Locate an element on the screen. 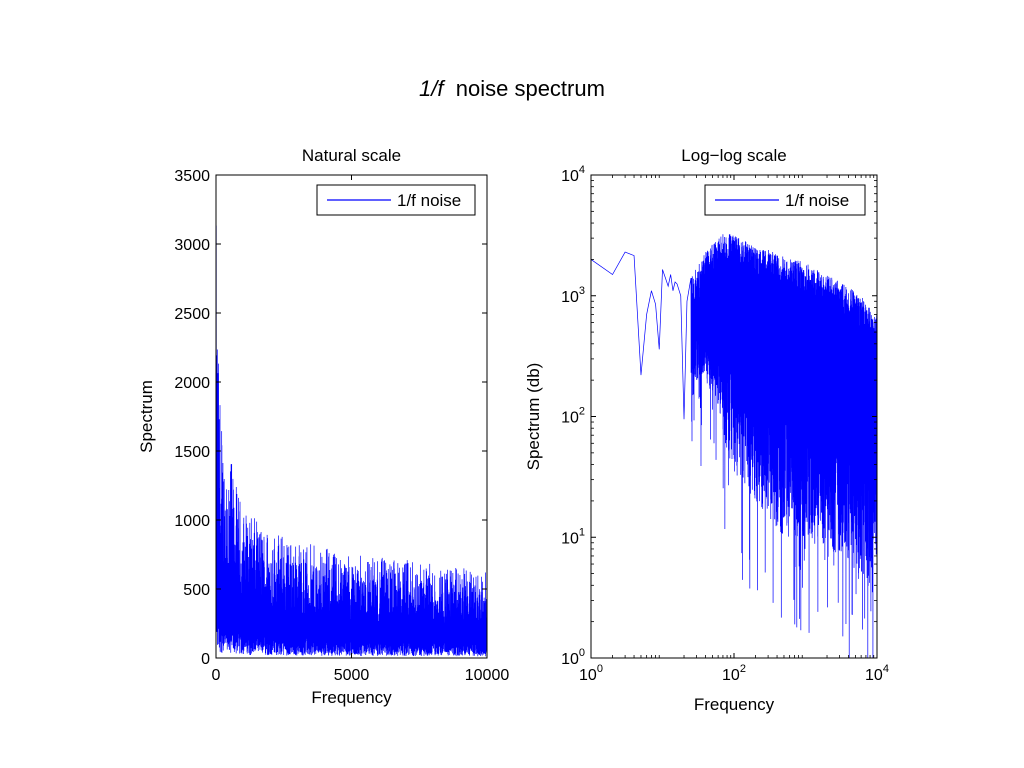  y-tick-label: 2000 is located at coordinates (192, 383).